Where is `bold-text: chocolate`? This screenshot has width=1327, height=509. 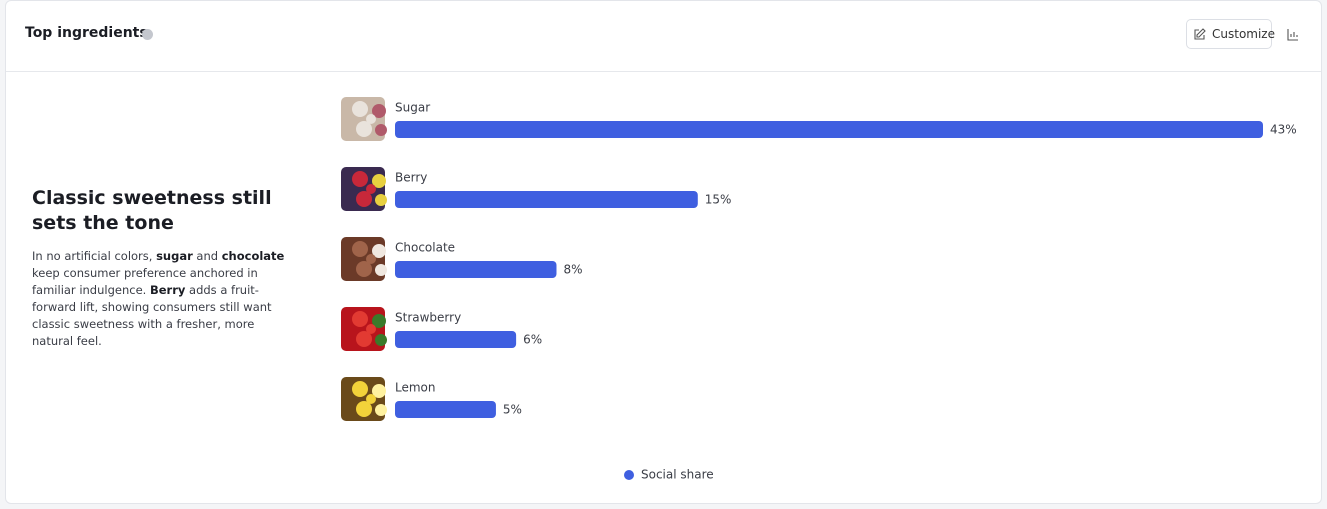
bold-text: chocolate is located at coordinates (253, 256).